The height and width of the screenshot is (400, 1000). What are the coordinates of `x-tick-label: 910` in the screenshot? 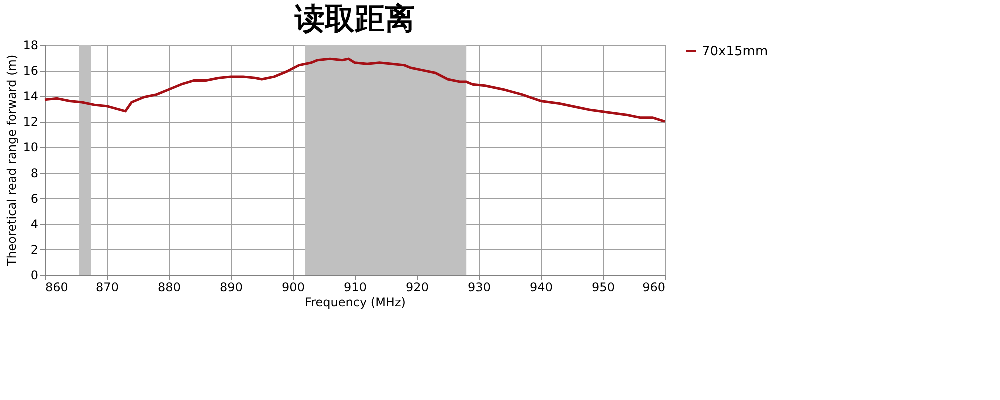 It's located at (355, 287).